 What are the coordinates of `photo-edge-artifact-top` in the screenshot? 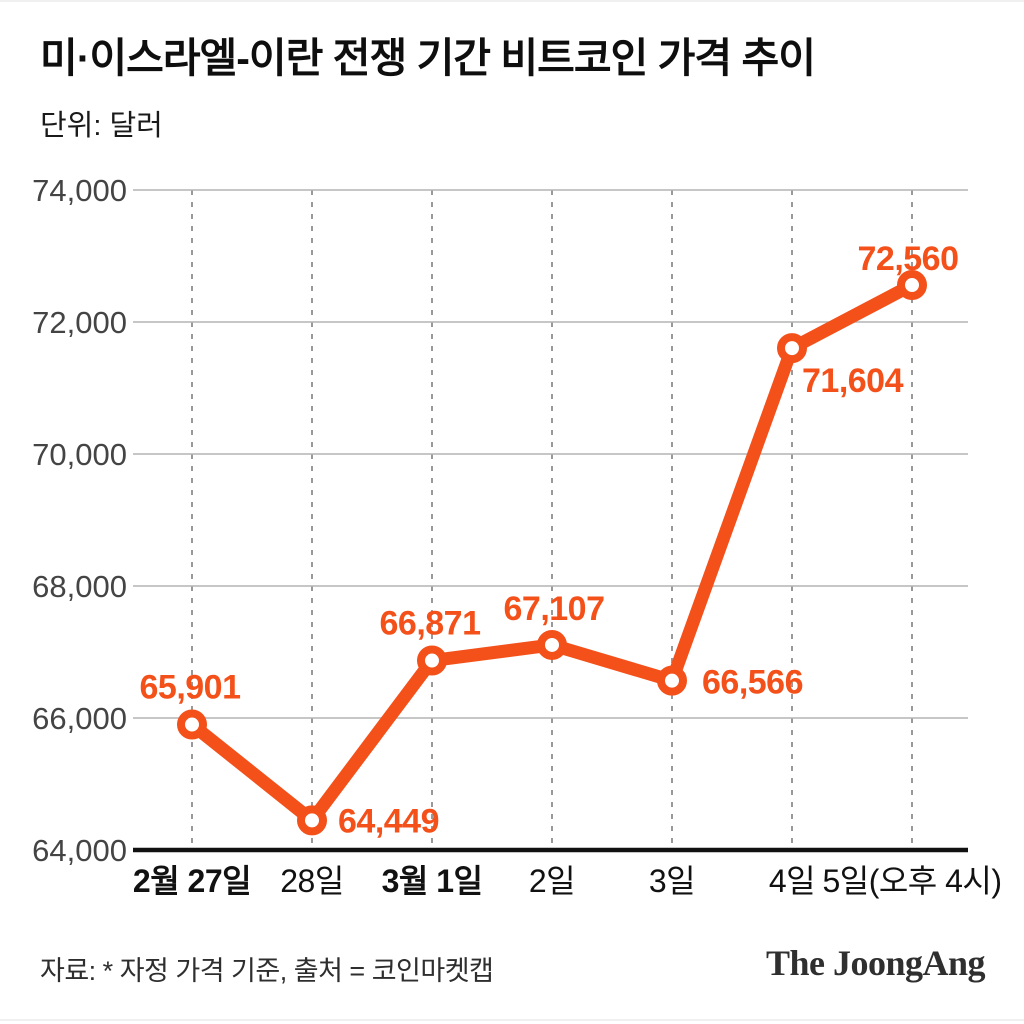 It's located at (512, 1).